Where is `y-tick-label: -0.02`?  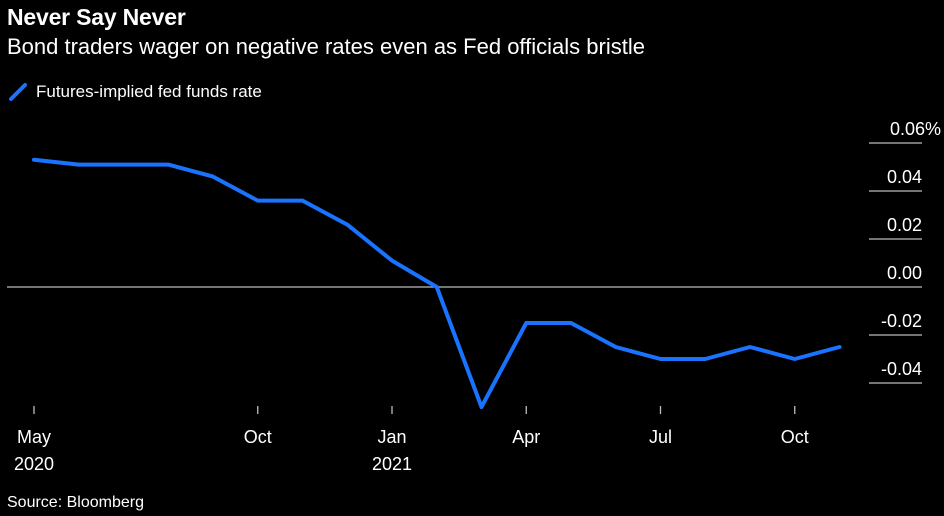 y-tick-label: -0.02 is located at coordinates (901, 321).